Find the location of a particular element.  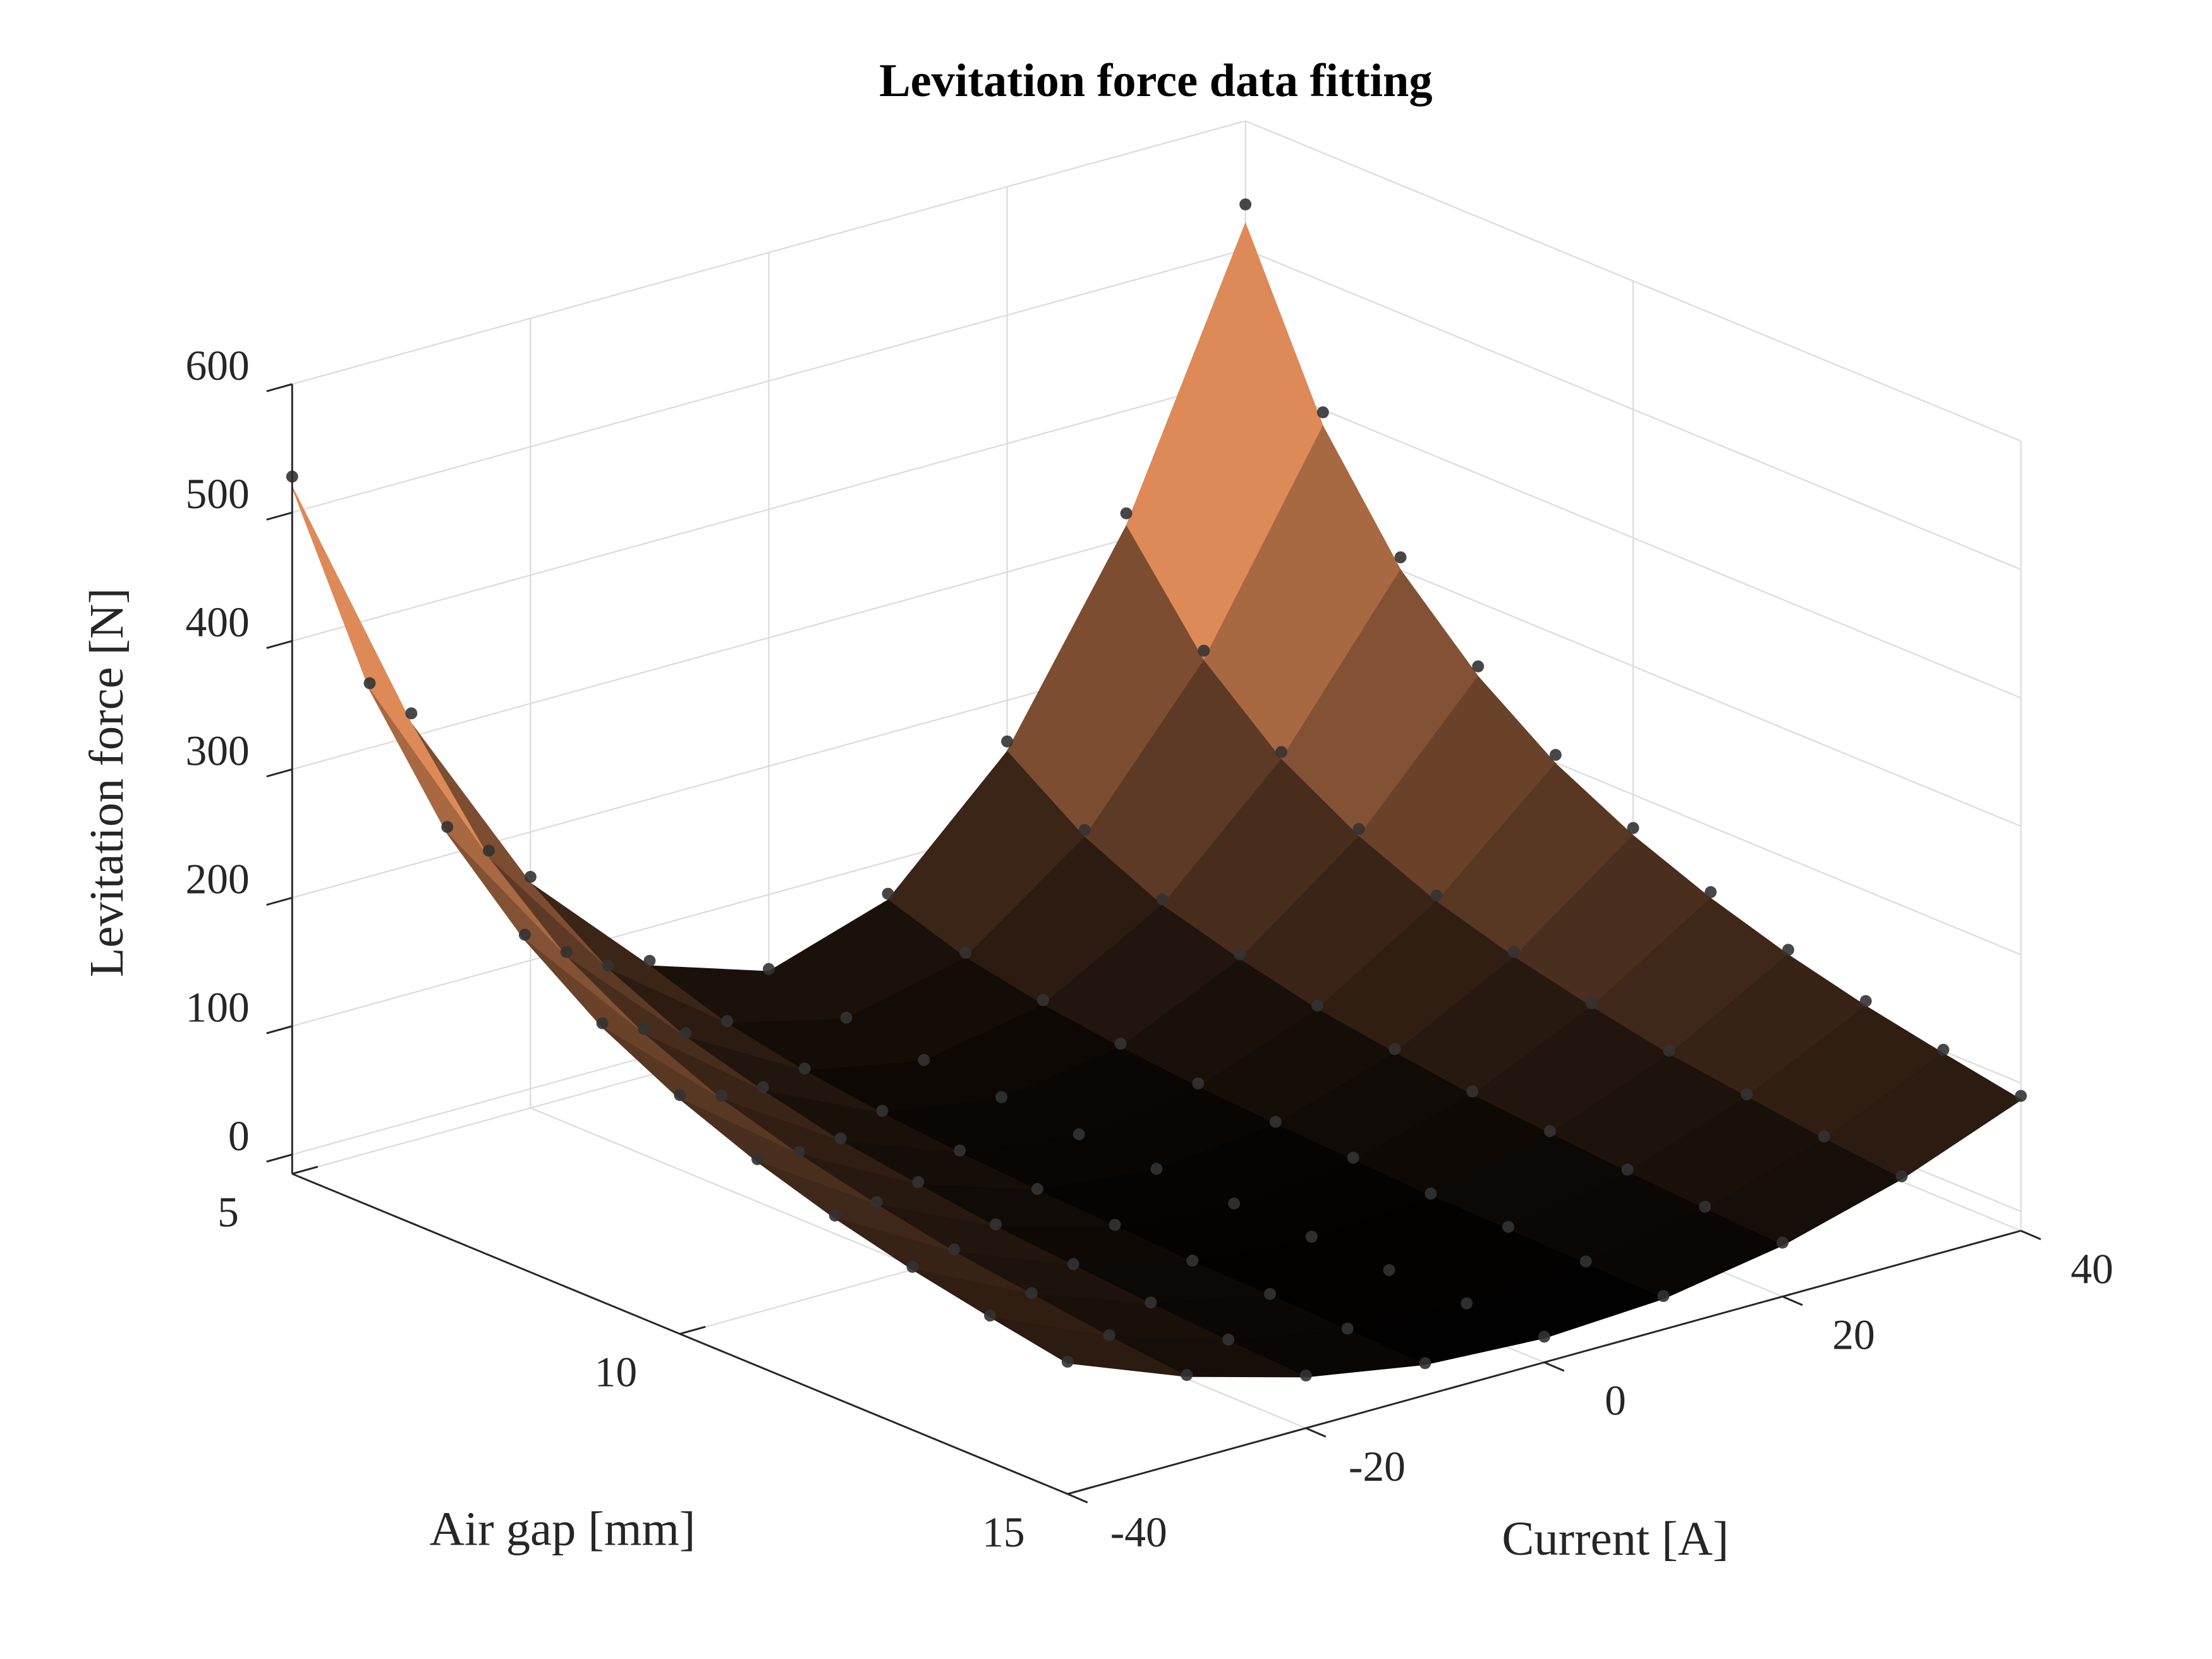

y-tick-label: -20 is located at coordinates (1377, 1467).